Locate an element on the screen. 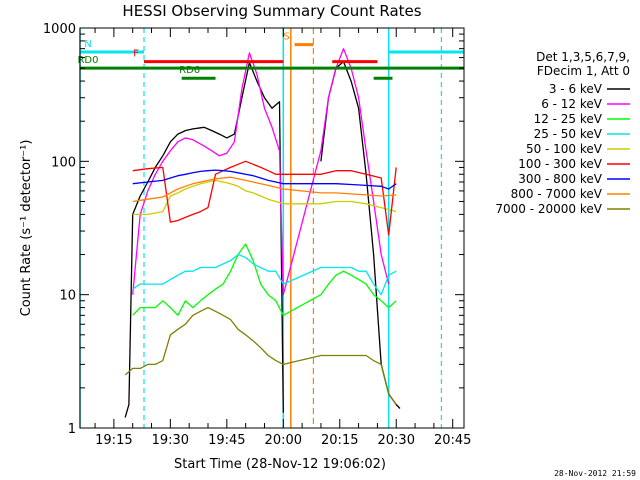 Image resolution: width=640 pixels, height=480 pixels. flag-label-s: S is located at coordinates (286, 37).